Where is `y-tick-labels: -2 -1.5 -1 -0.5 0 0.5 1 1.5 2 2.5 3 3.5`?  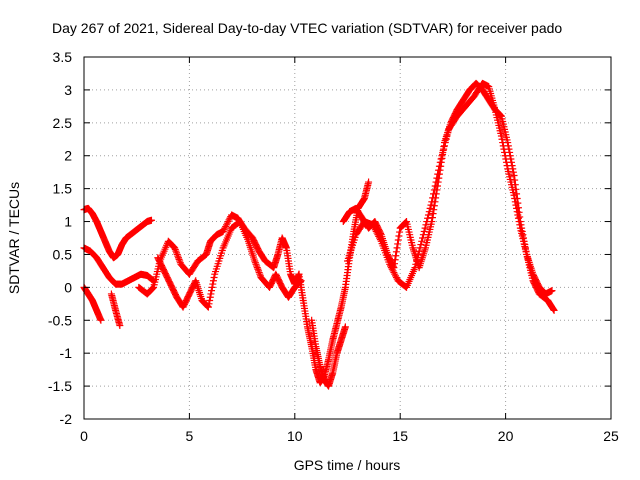 y-tick-labels: -2 -1.5 -1 -0.5 0 0.5 1 1.5 2 2.5 3 3.5 is located at coordinates (60, 238).